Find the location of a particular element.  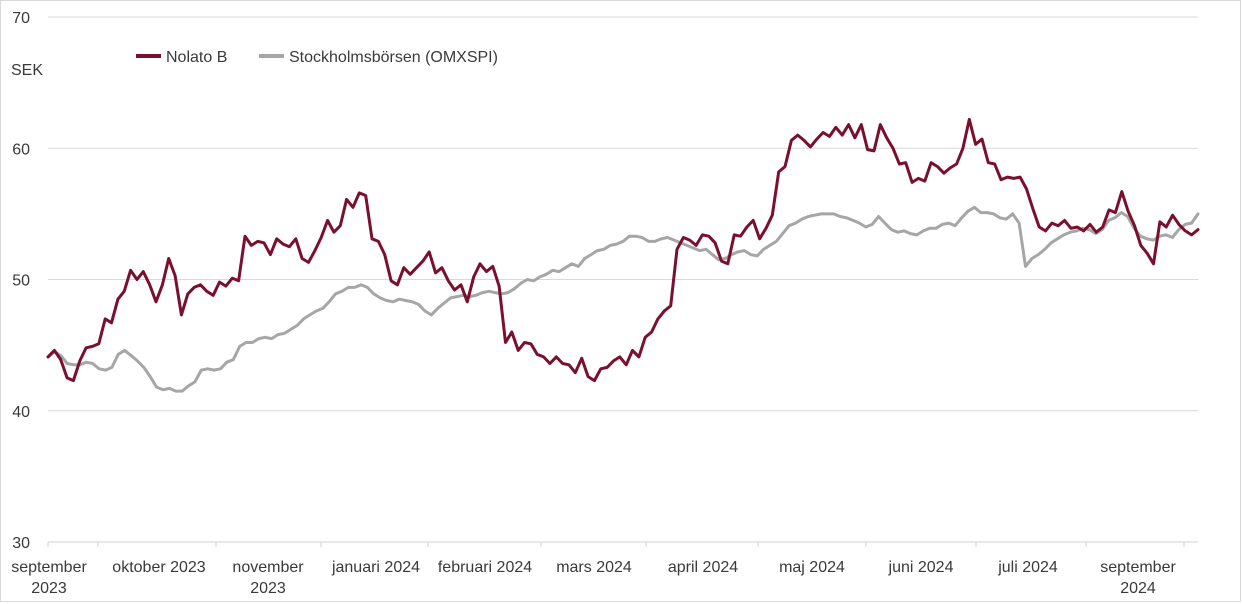

y-axis-label: SEK is located at coordinates (27, 70).